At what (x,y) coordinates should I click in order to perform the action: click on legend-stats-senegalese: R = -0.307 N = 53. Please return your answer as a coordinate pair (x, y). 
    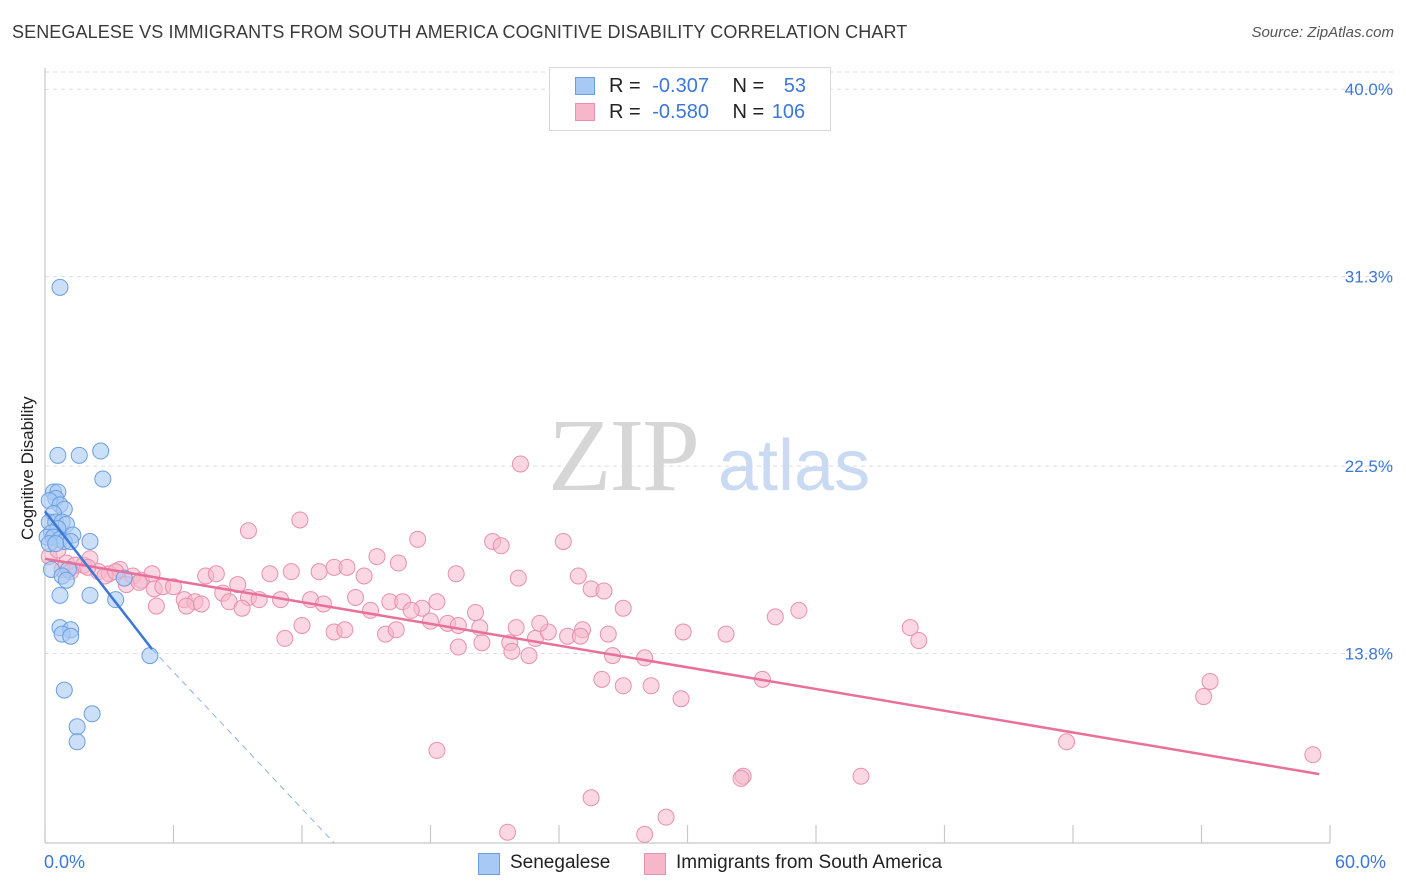
    Looking at the image, I should click on (707, 86).